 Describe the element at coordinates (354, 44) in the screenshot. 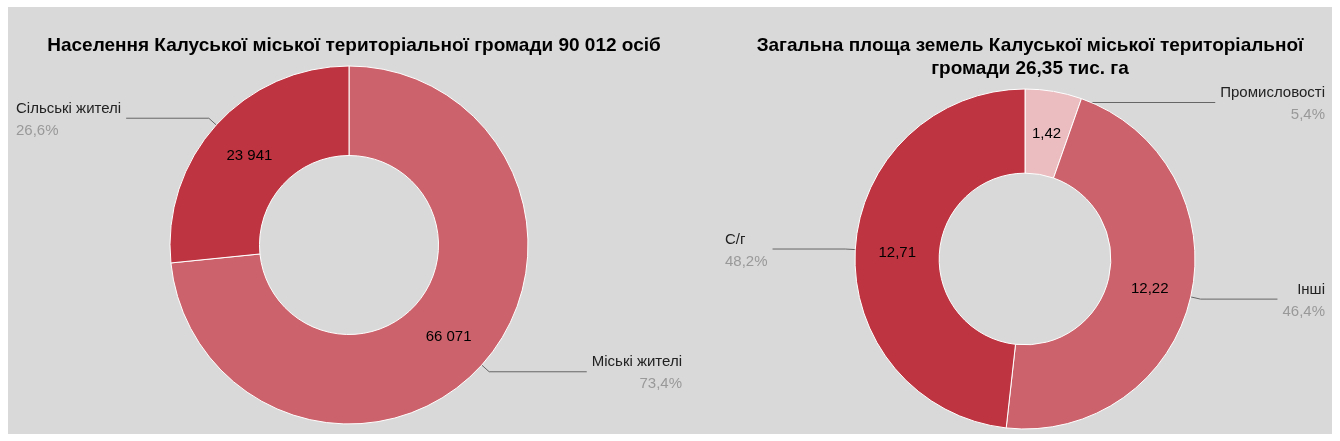

I see `chart-title: Населення Калуської міської територіальної громади 90 012 осіб` at that location.